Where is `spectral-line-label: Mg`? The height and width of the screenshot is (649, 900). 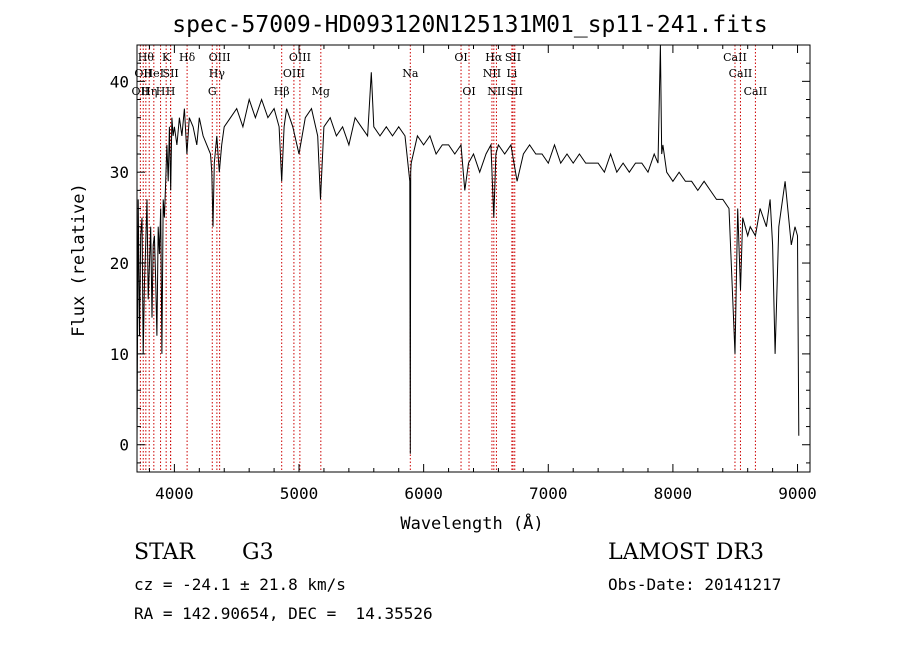 spectral-line-label: Mg is located at coordinates (321, 91).